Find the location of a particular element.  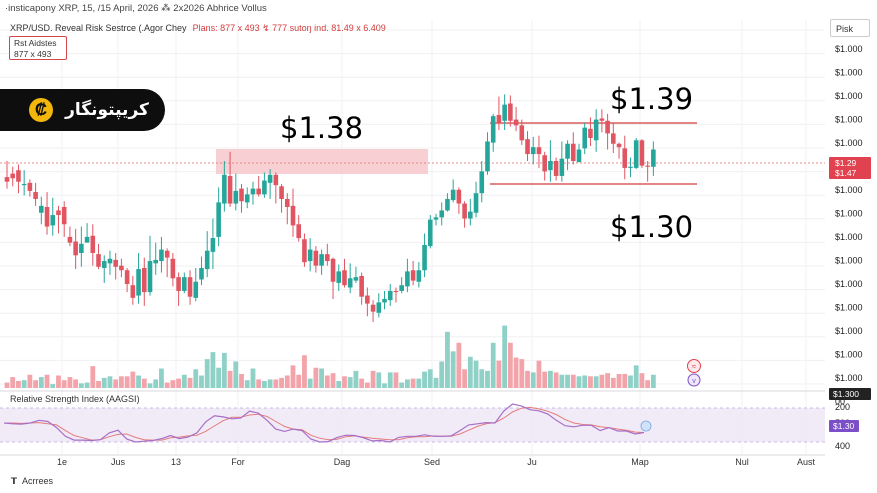

volume-bars is located at coordinates (330, 356).